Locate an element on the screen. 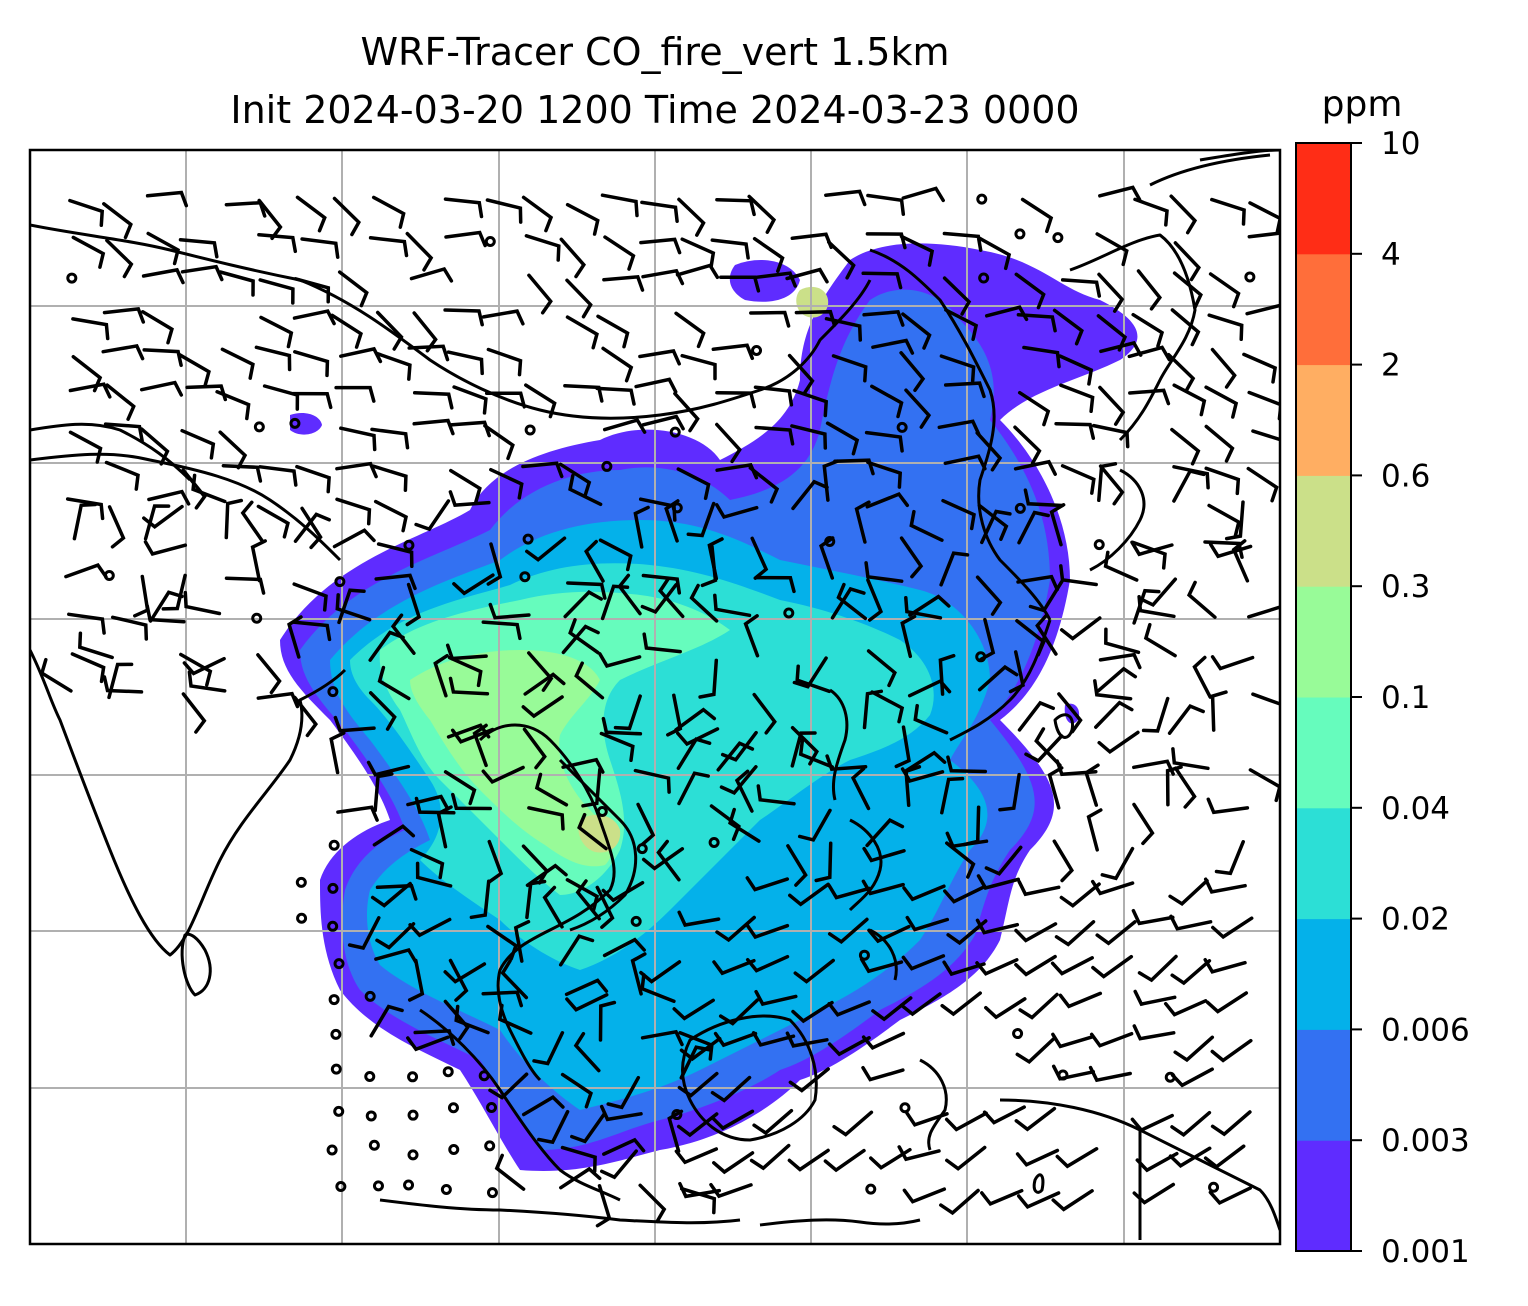 This screenshot has width=1528, height=1306. contour-level-0.1 is located at coordinates (511, 758).